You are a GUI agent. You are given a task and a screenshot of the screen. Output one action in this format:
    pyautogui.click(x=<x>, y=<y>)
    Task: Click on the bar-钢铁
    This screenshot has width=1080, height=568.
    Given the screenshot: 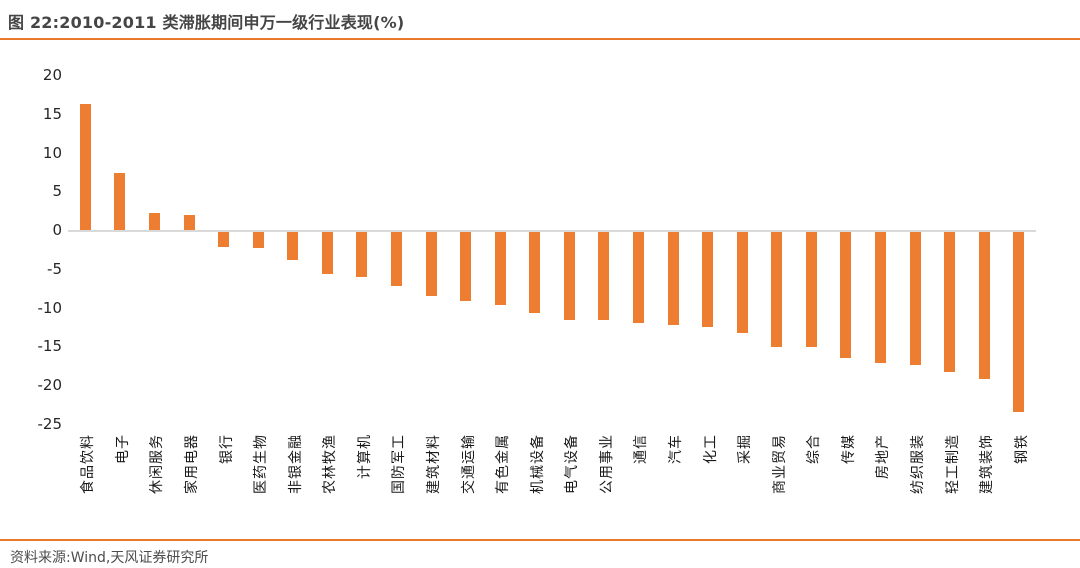 What is the action you would take?
    pyautogui.click(x=1019, y=322)
    